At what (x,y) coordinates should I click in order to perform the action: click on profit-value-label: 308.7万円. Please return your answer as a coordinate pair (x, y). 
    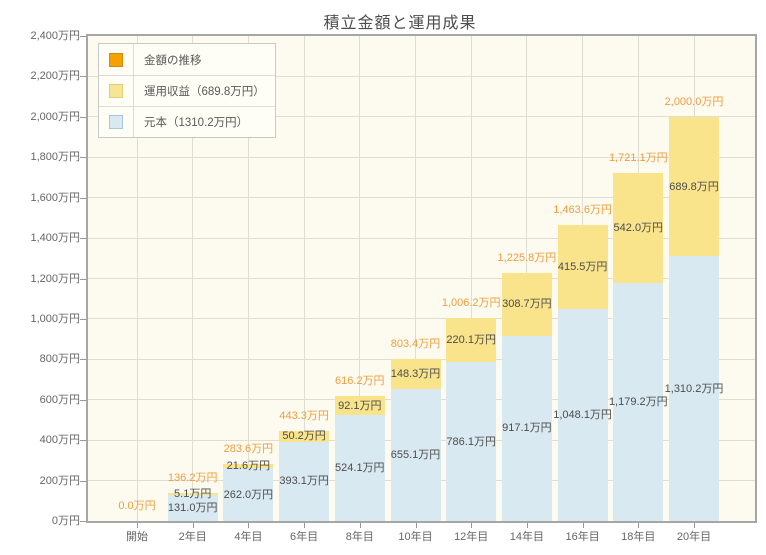
    Looking at the image, I should click on (527, 304).